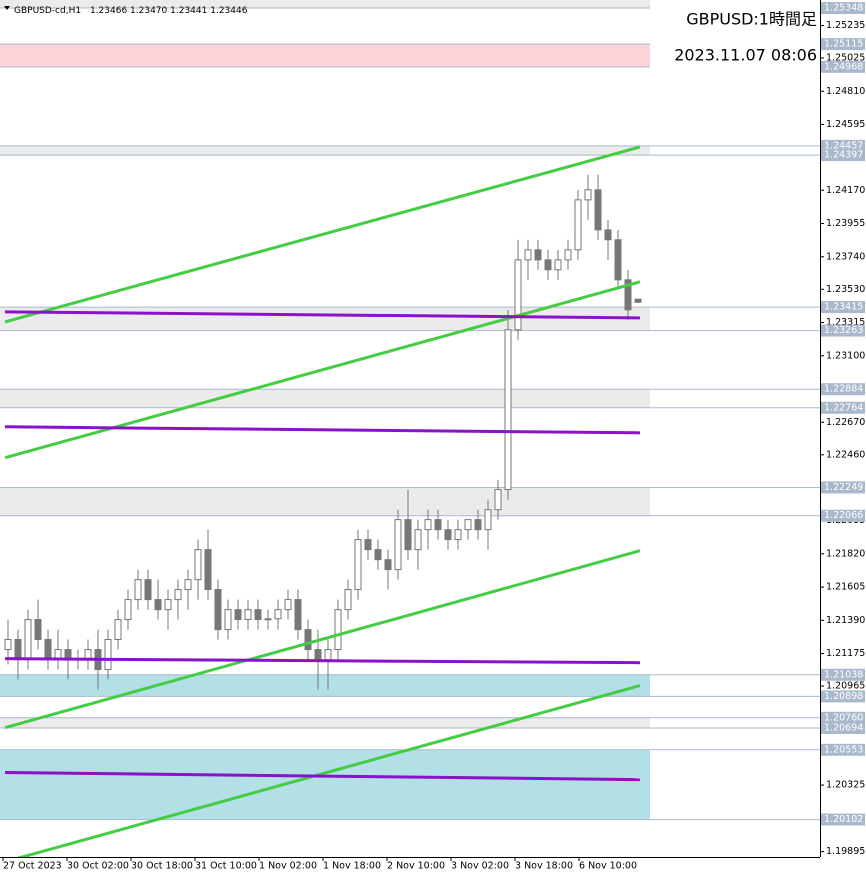  I want to click on level-label: 1.20694, so click(843, 727).